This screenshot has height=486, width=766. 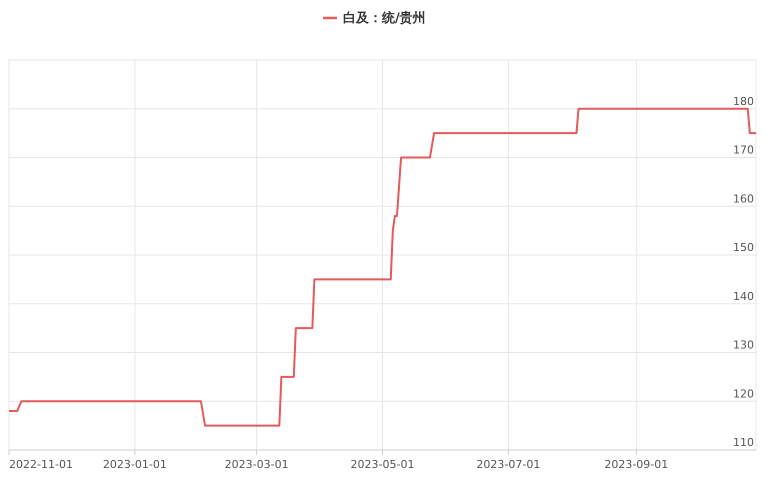 I want to click on x-tick-label: 2023-05-01, so click(x=382, y=464).